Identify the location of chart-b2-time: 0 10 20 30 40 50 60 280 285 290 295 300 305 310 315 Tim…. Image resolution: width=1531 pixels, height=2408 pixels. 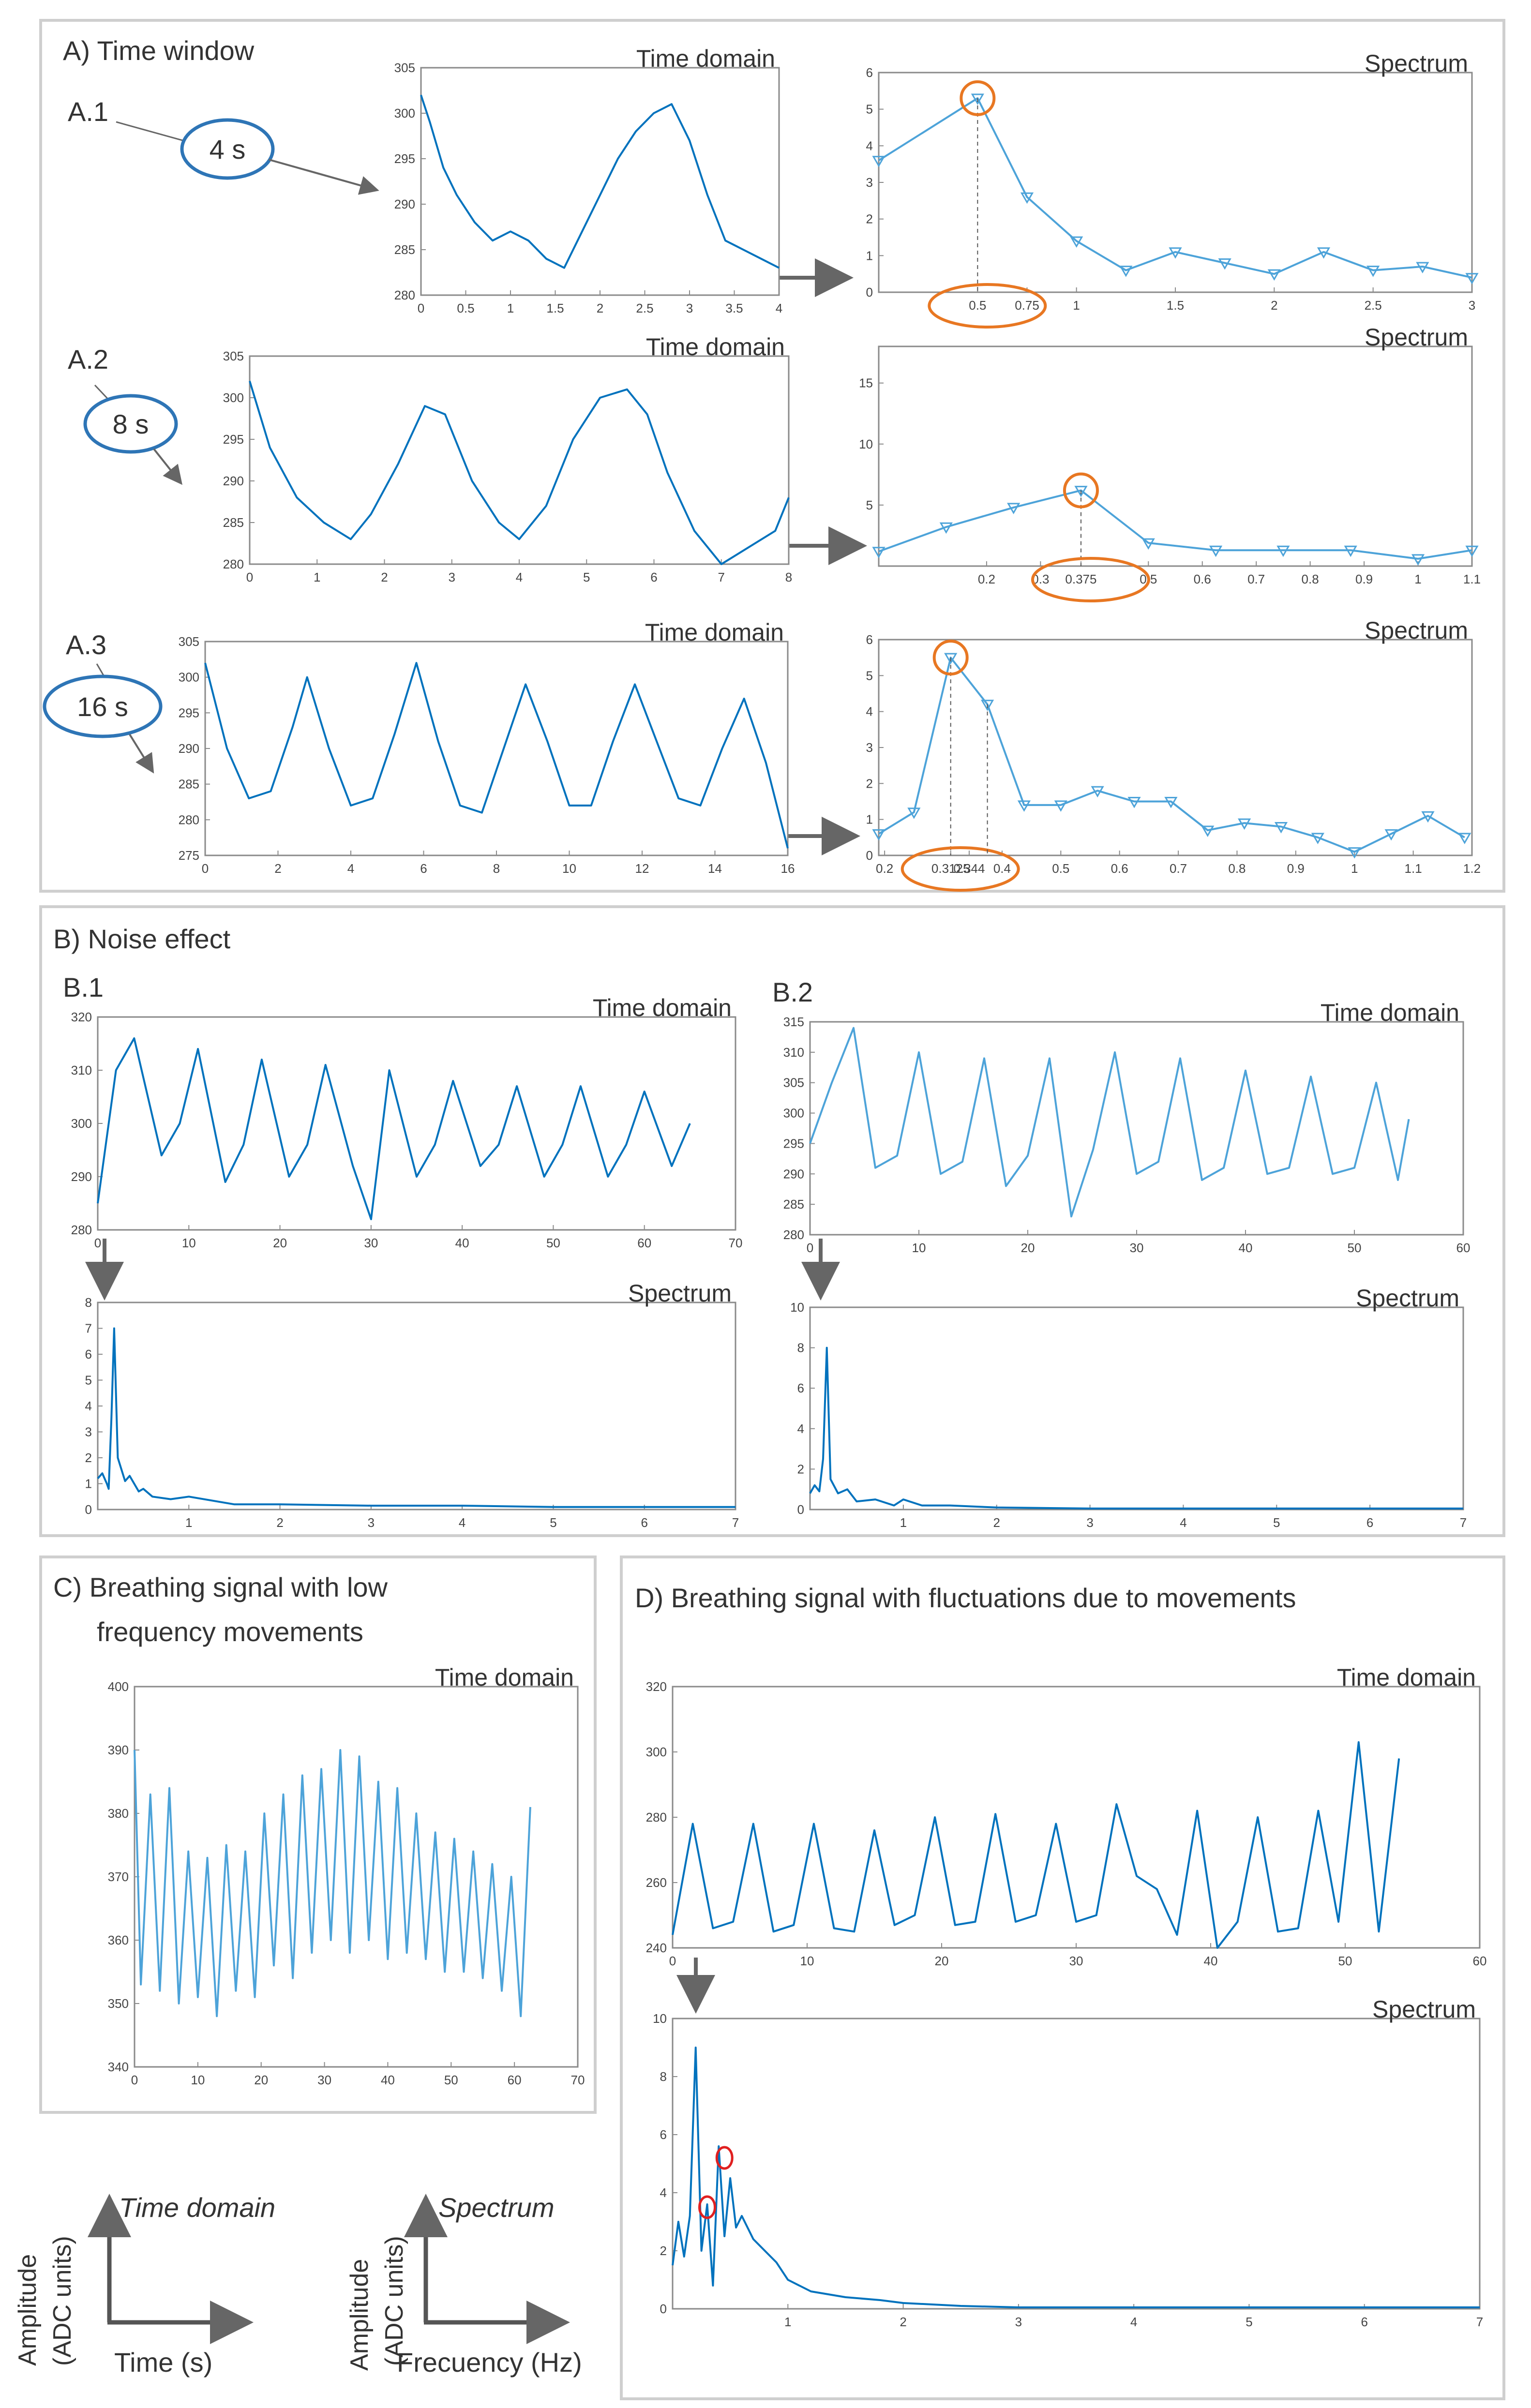
(1127, 1127).